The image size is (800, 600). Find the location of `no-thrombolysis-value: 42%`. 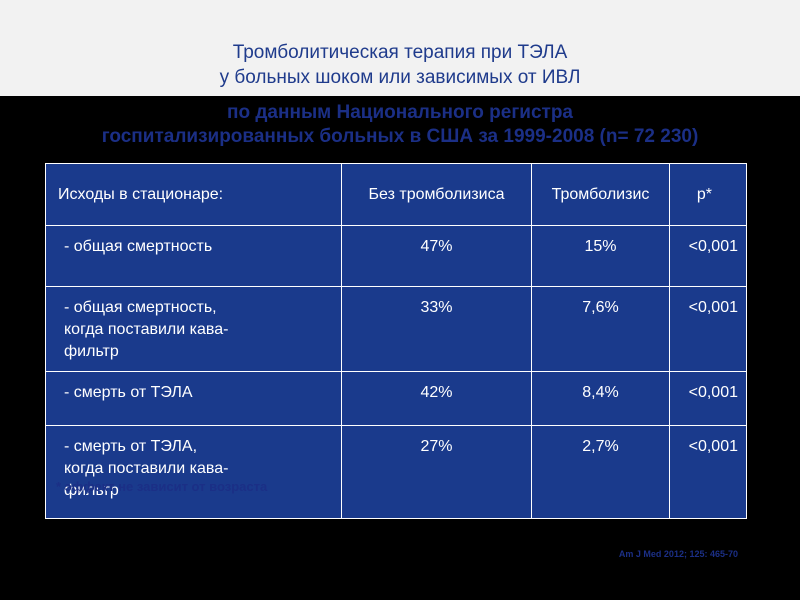

no-thrombolysis-value: 42% is located at coordinates (436, 398).